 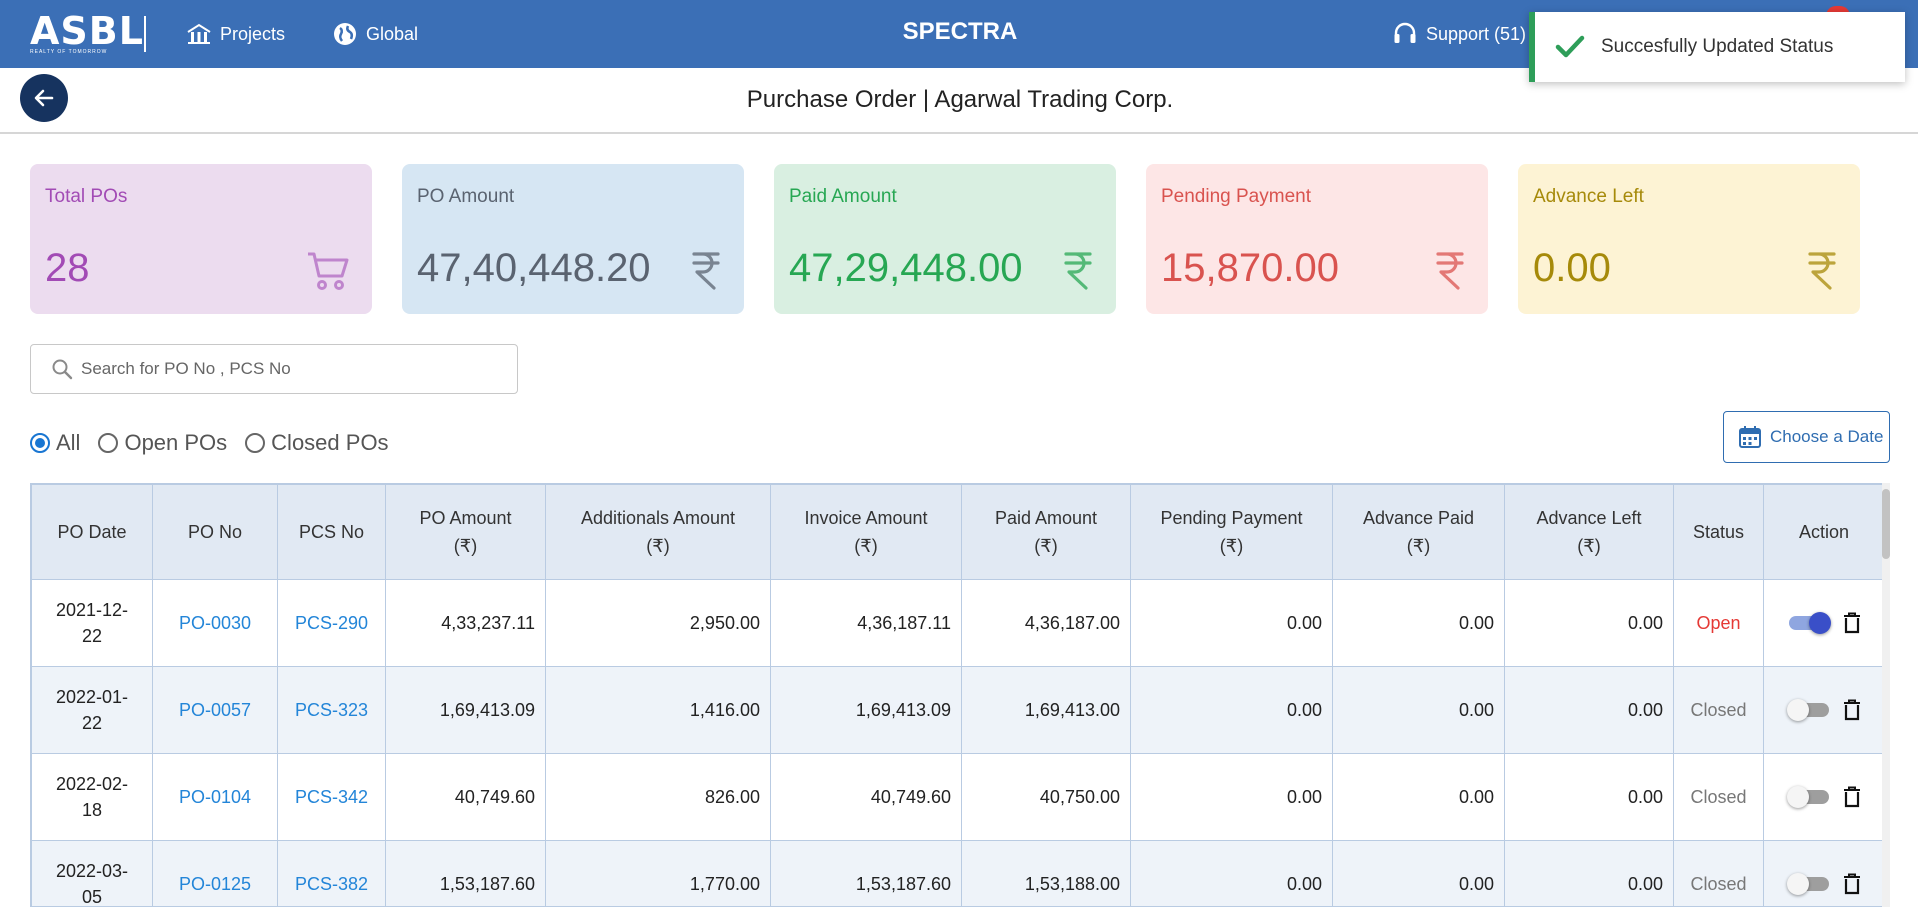 I want to click on column-header: Paid Amount (₹), so click(x=1046, y=532).